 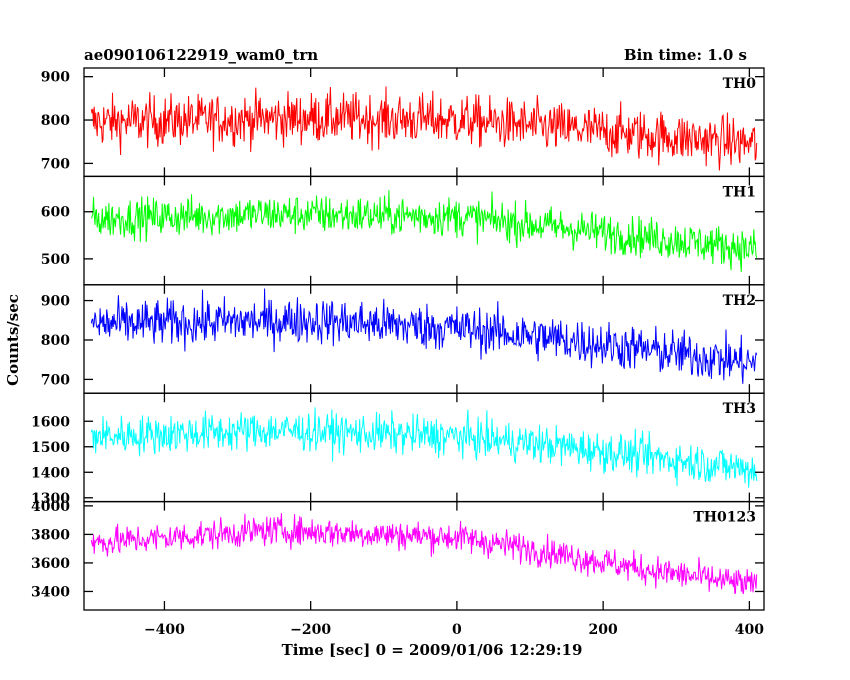 What do you see at coordinates (50, 422) in the screenshot?
I see `y-tick-label: 1600` at bounding box center [50, 422].